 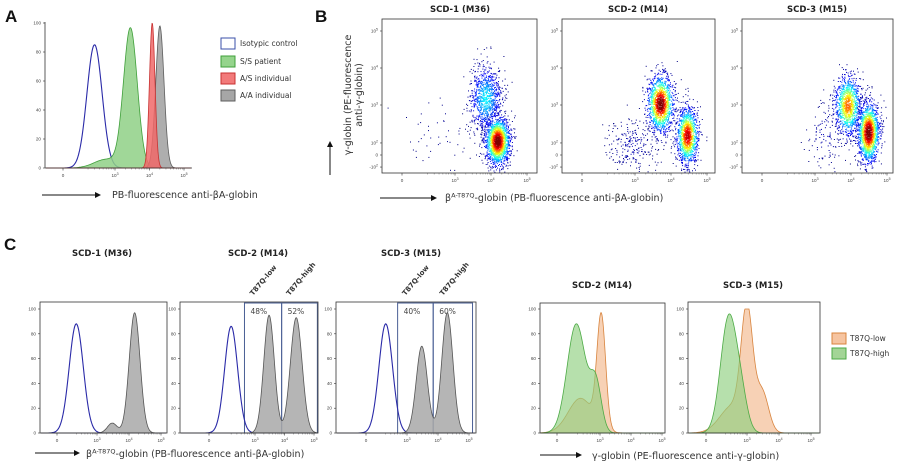 I want to click on tick-label-exponent: 3, so click(x=377, y=104).